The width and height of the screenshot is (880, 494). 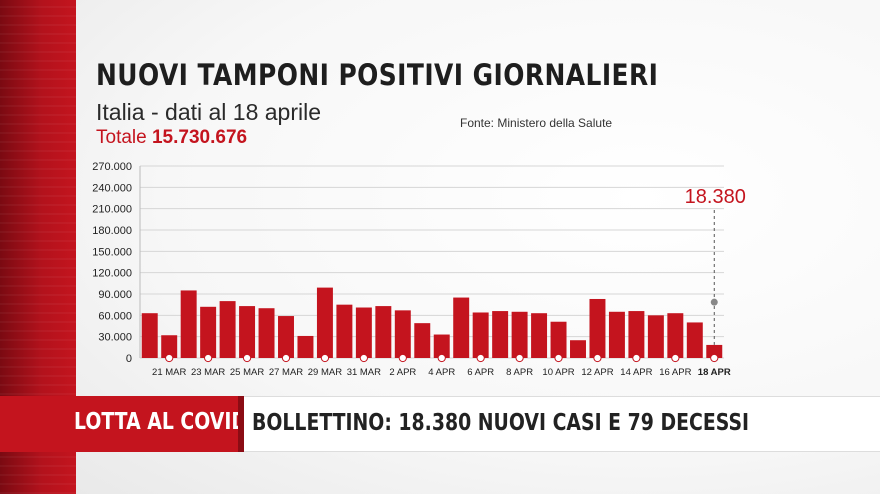 What do you see at coordinates (519, 372) in the screenshot?
I see `x-tick-label: 8 APR` at bounding box center [519, 372].